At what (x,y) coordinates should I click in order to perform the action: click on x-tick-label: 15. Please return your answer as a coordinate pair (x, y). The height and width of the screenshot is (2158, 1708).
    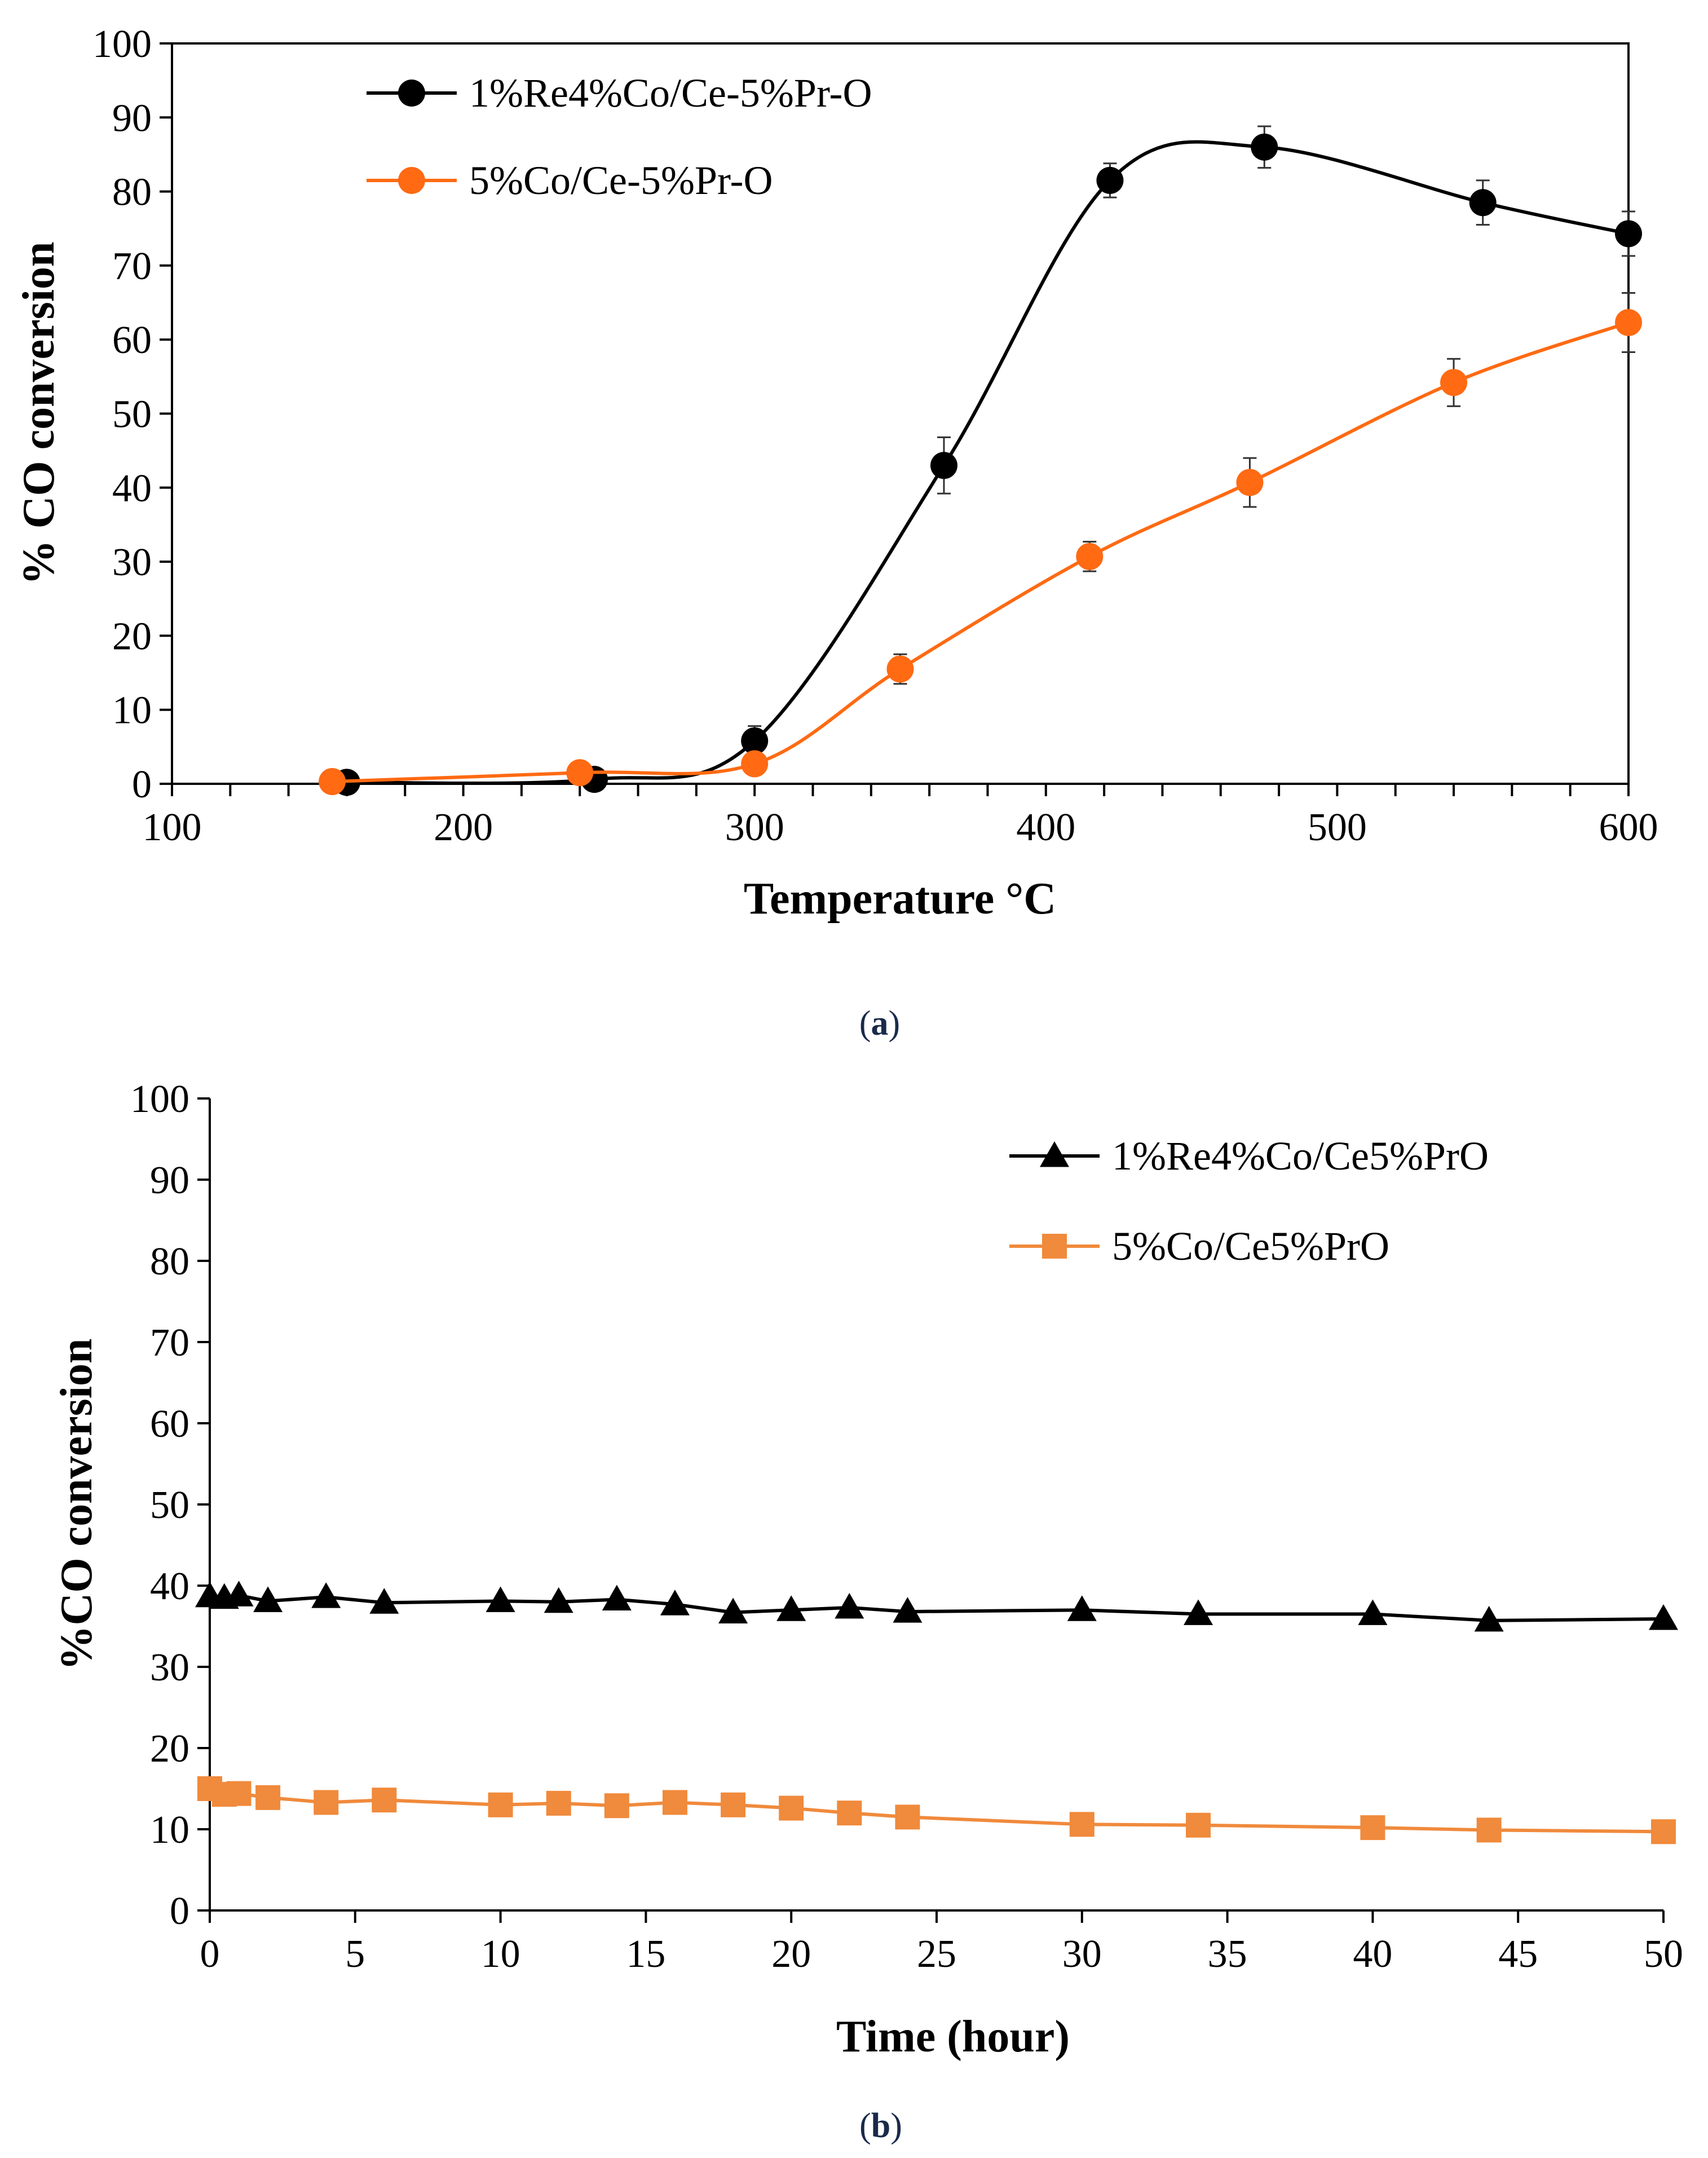
    Looking at the image, I should click on (645, 1954).